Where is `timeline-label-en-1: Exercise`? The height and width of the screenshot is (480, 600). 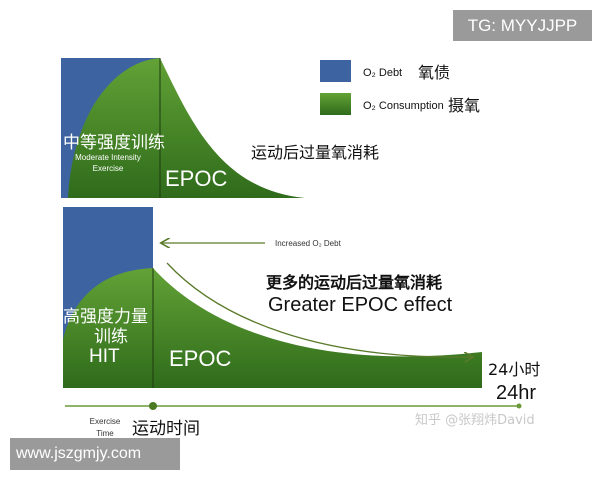 timeline-label-en-1: Exercise is located at coordinates (105, 421).